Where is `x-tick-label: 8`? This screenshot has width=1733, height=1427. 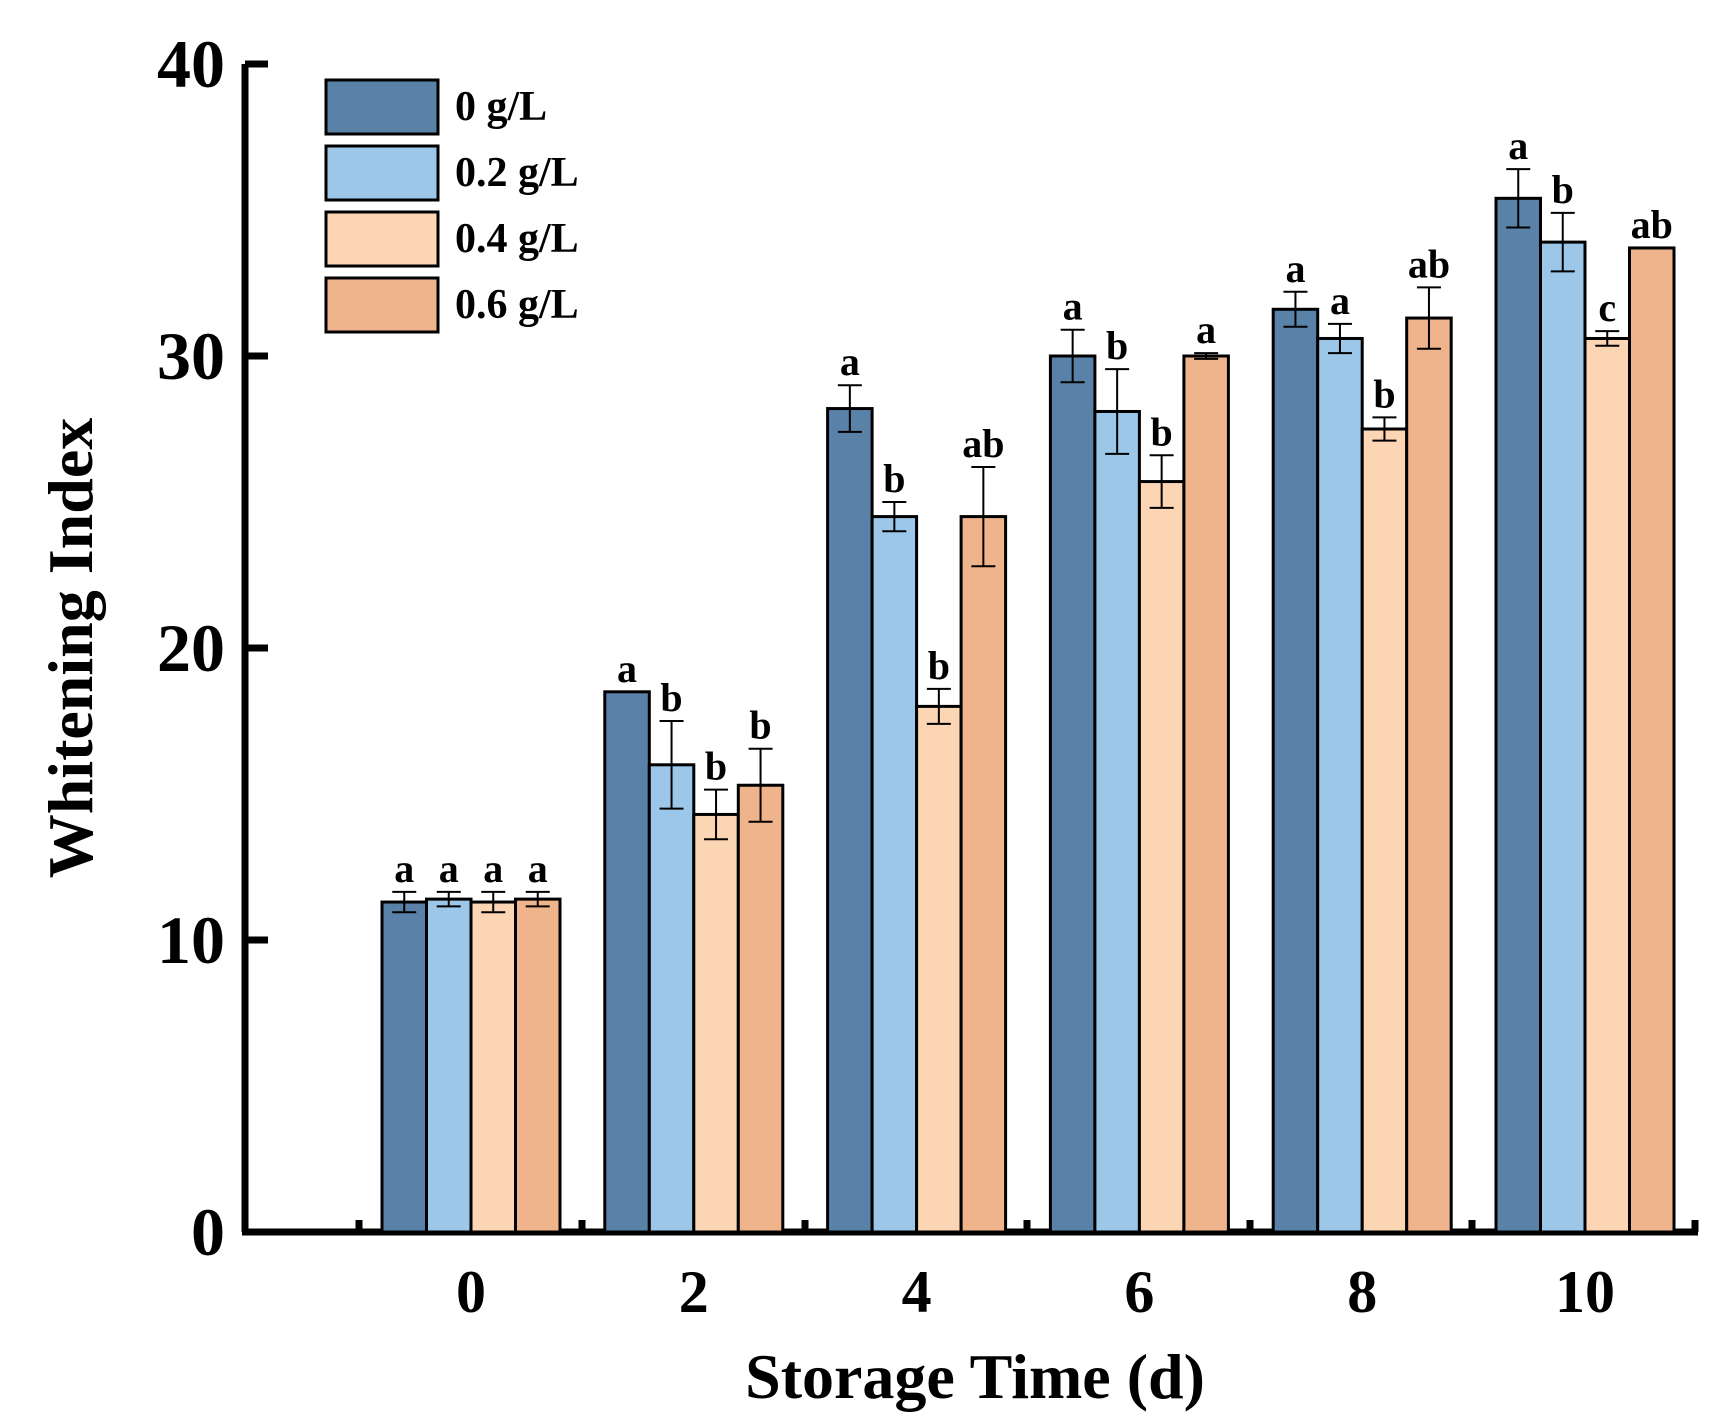
x-tick-label: 8 is located at coordinates (1362, 1292).